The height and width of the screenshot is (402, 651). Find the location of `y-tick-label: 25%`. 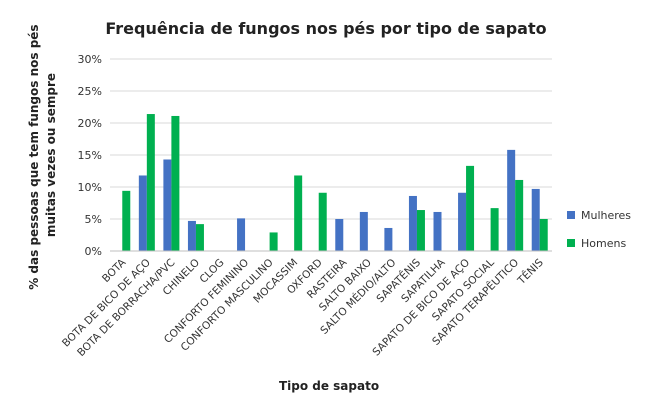

y-tick-label: 25% is located at coordinates (90, 91).